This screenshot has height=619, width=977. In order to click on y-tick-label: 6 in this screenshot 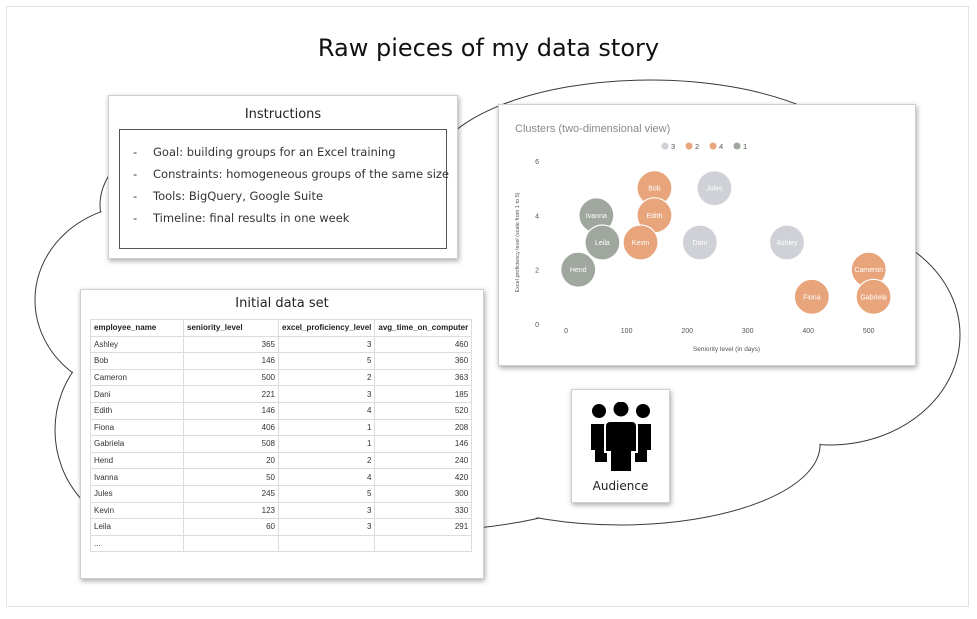, I will do `click(537, 162)`.